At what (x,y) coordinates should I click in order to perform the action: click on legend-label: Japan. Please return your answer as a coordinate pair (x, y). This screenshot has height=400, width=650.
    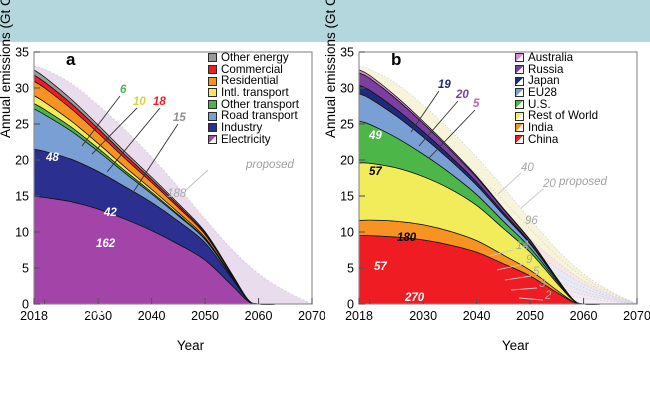
    Looking at the image, I should click on (544, 81).